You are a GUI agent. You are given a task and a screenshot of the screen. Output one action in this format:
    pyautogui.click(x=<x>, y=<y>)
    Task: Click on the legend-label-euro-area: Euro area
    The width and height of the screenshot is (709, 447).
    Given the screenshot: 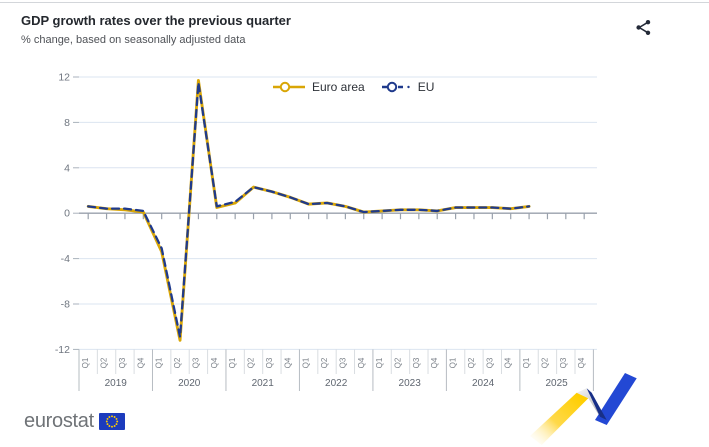 What is the action you would take?
    pyautogui.click(x=338, y=87)
    